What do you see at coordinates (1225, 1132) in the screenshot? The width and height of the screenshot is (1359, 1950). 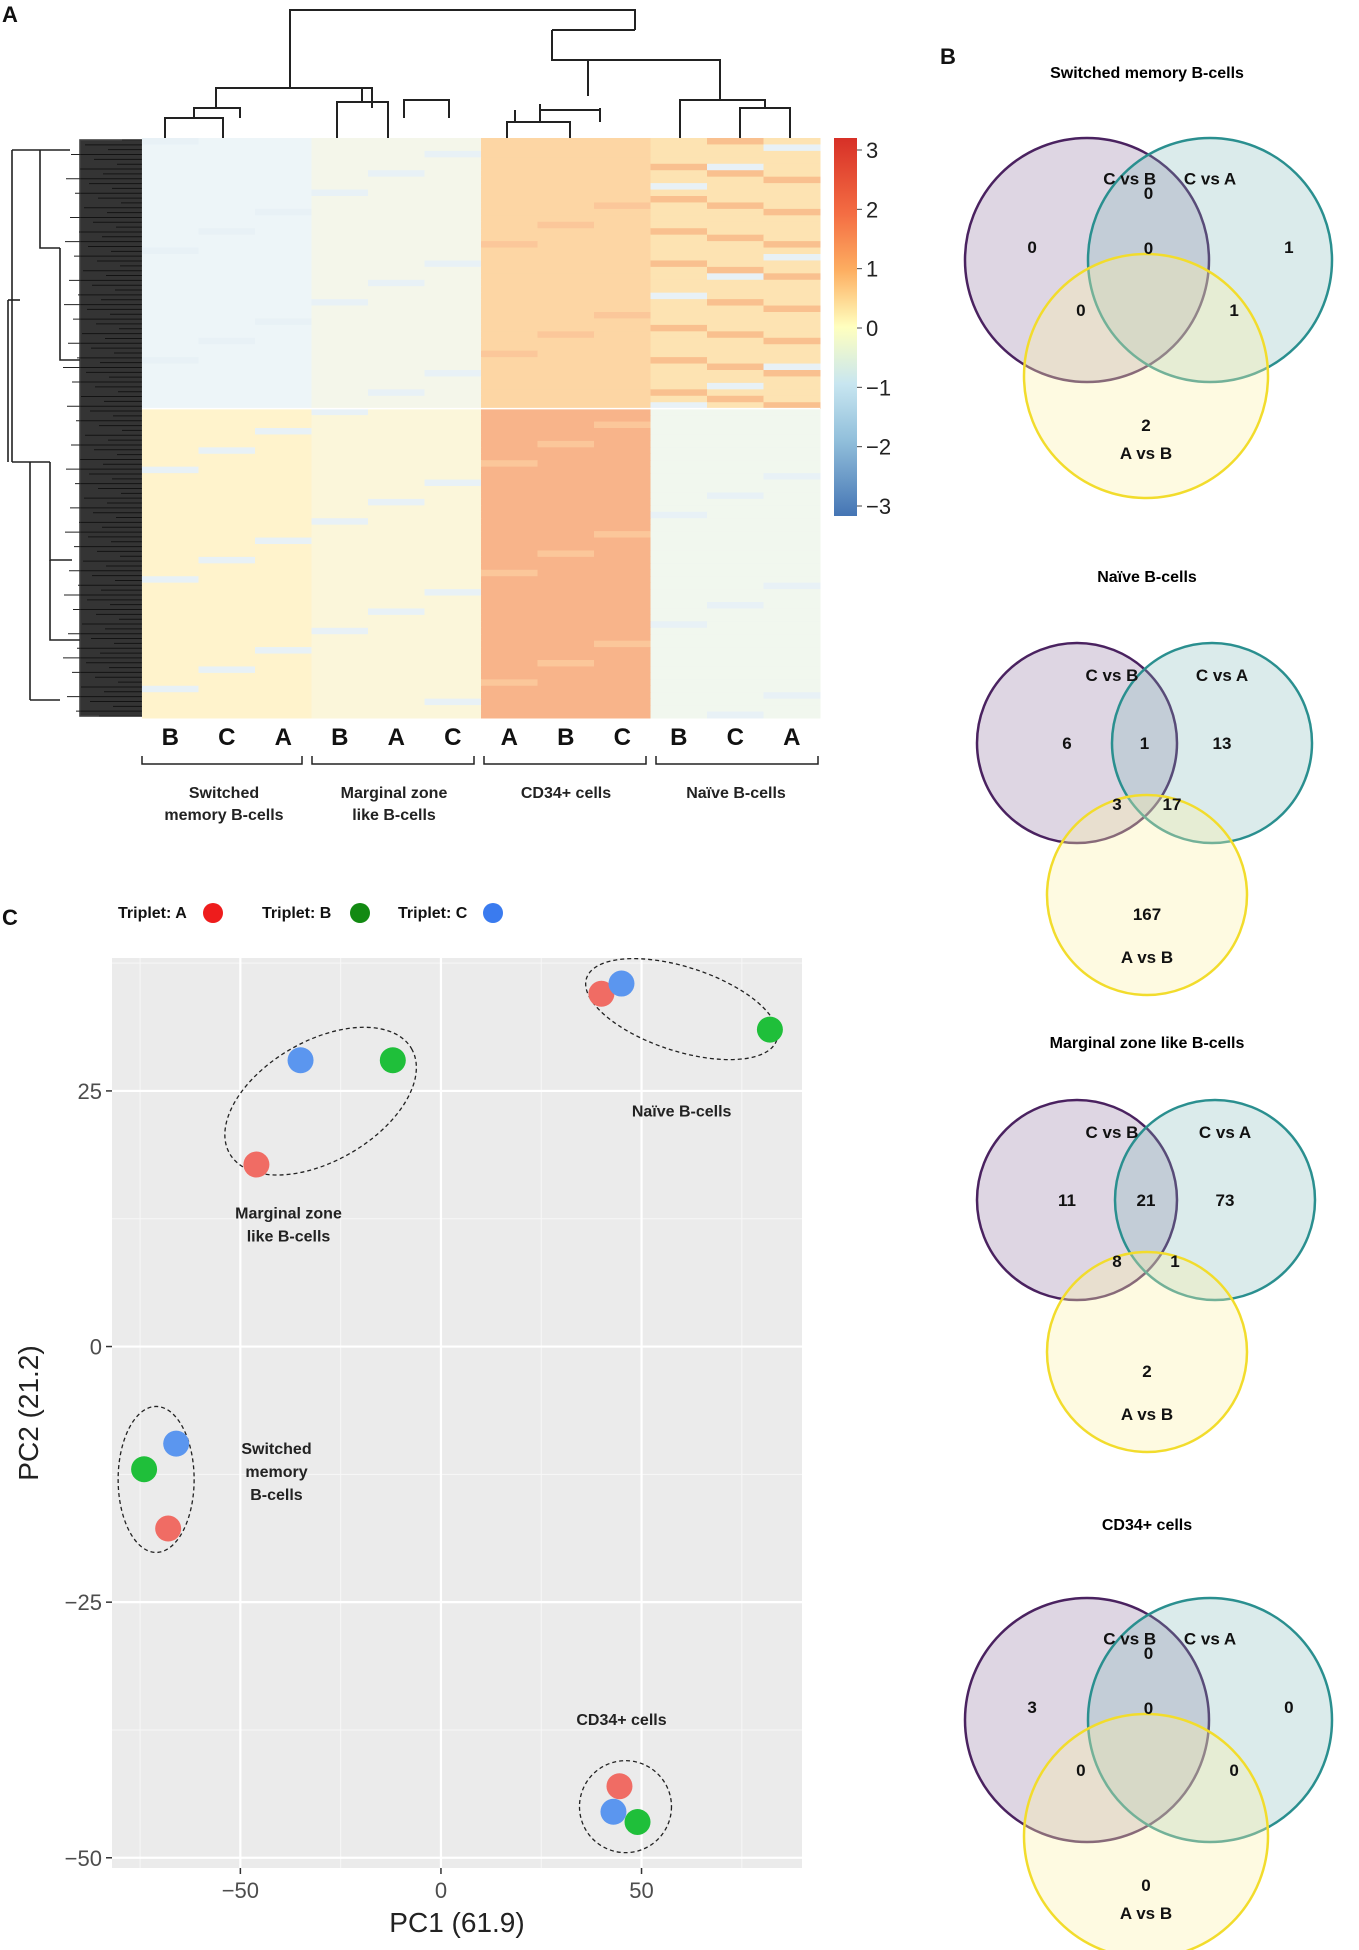 I see `venn-label-c-vs-a: C vs A` at bounding box center [1225, 1132].